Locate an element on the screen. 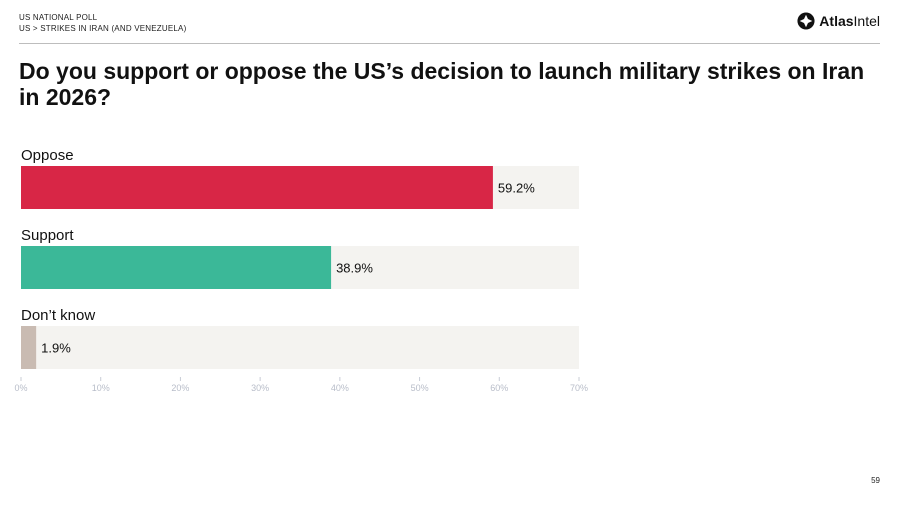  value-label-don-t-know: 1.9% is located at coordinates (56, 348).